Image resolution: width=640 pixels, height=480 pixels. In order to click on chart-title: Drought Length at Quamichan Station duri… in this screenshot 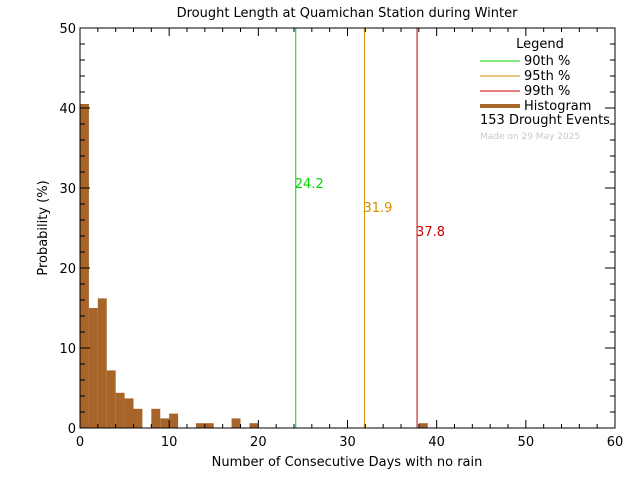, I will do `click(348, 13)`.